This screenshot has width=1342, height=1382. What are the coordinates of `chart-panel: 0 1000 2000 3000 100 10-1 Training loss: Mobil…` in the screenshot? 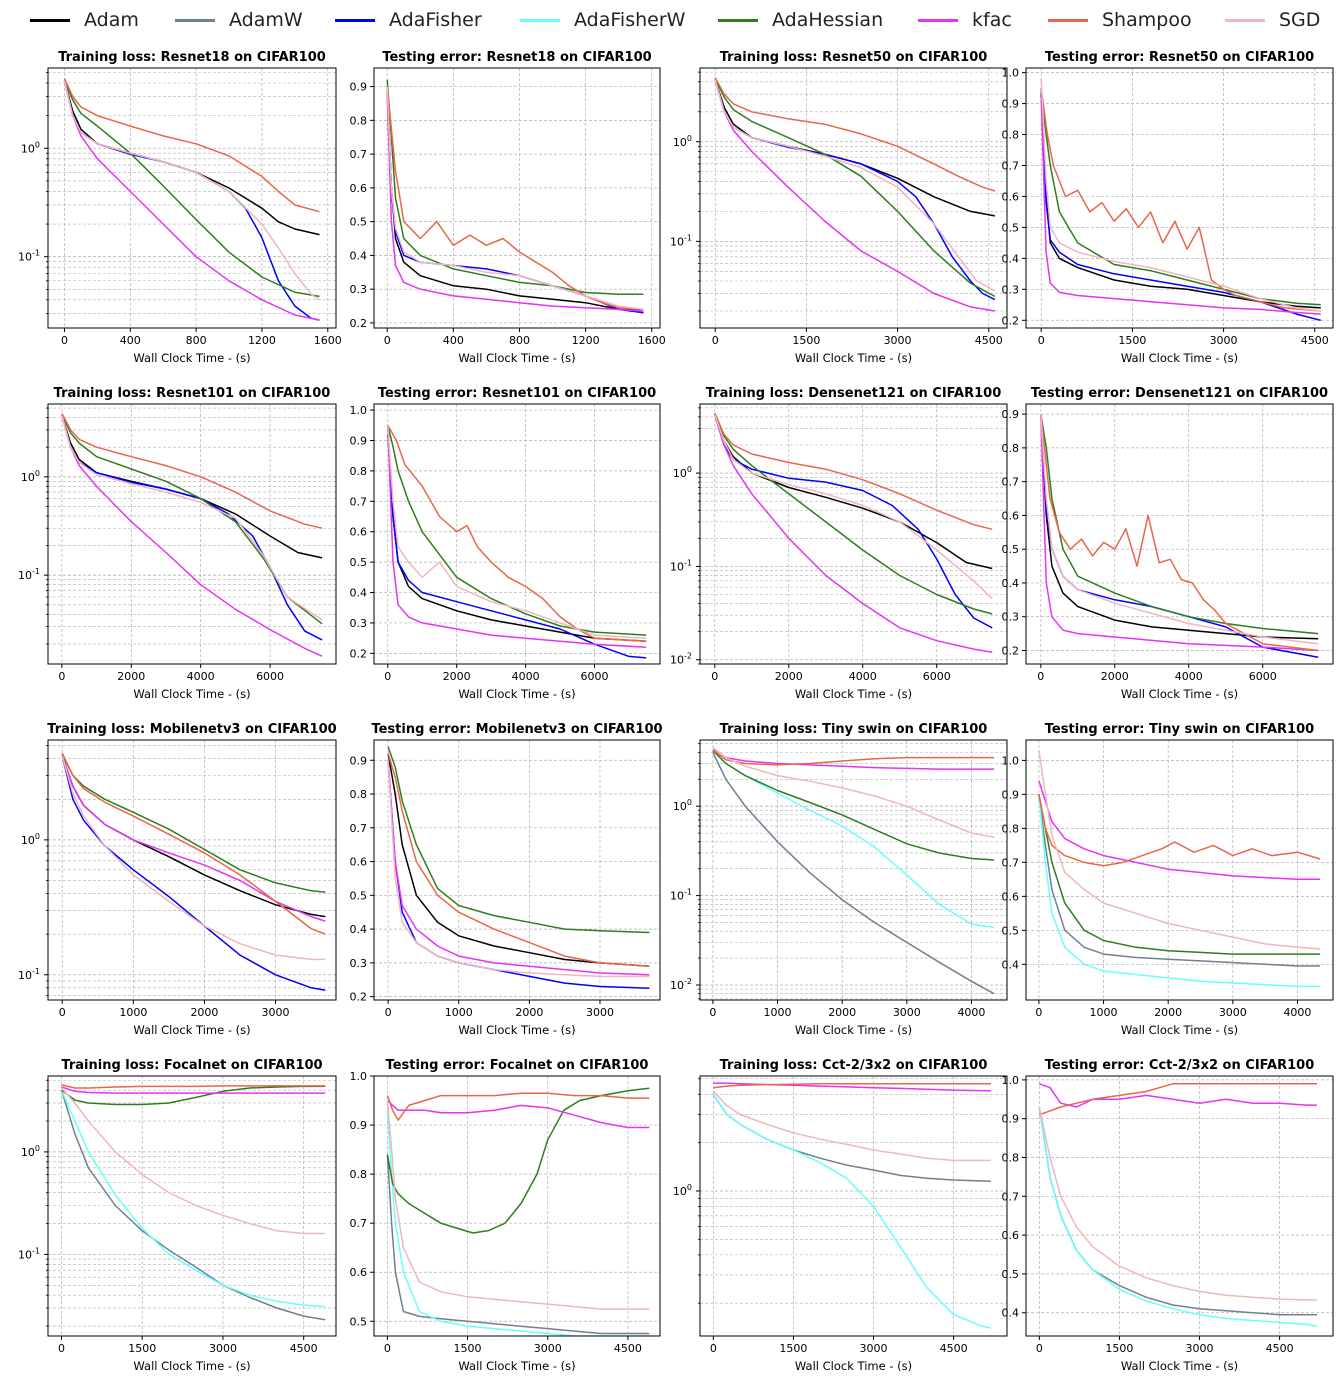 It's located at (177, 879).